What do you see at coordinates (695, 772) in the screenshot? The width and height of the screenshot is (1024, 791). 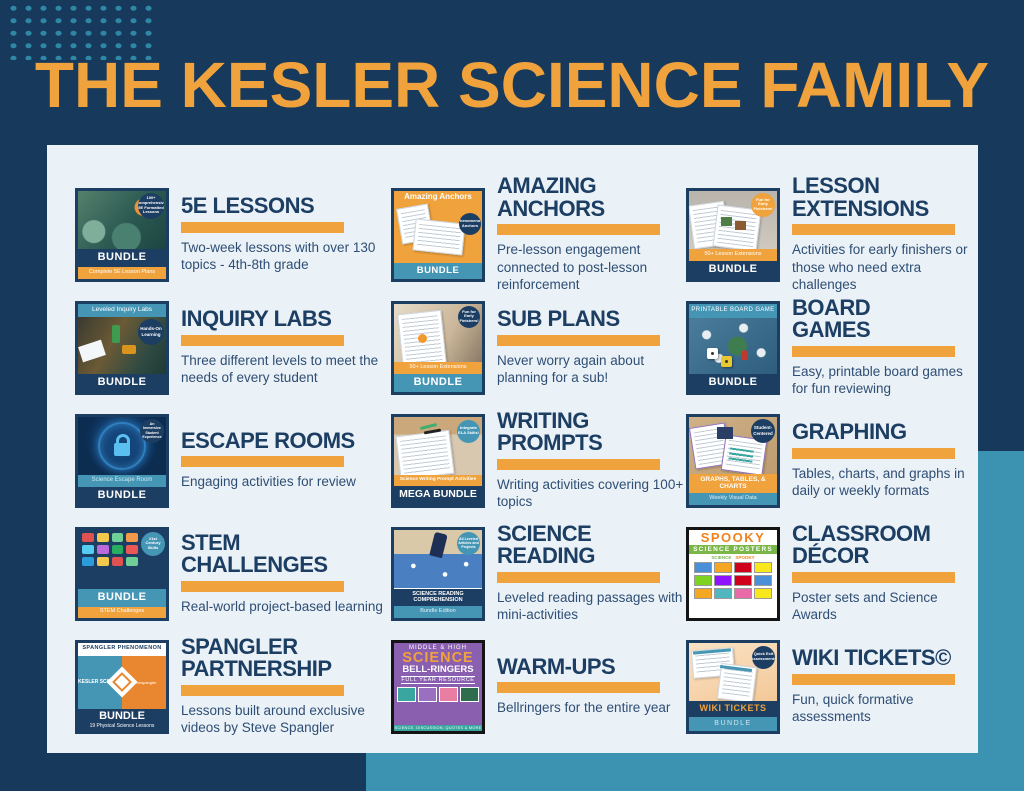 I see `teal-accent-block-bottom` at bounding box center [695, 772].